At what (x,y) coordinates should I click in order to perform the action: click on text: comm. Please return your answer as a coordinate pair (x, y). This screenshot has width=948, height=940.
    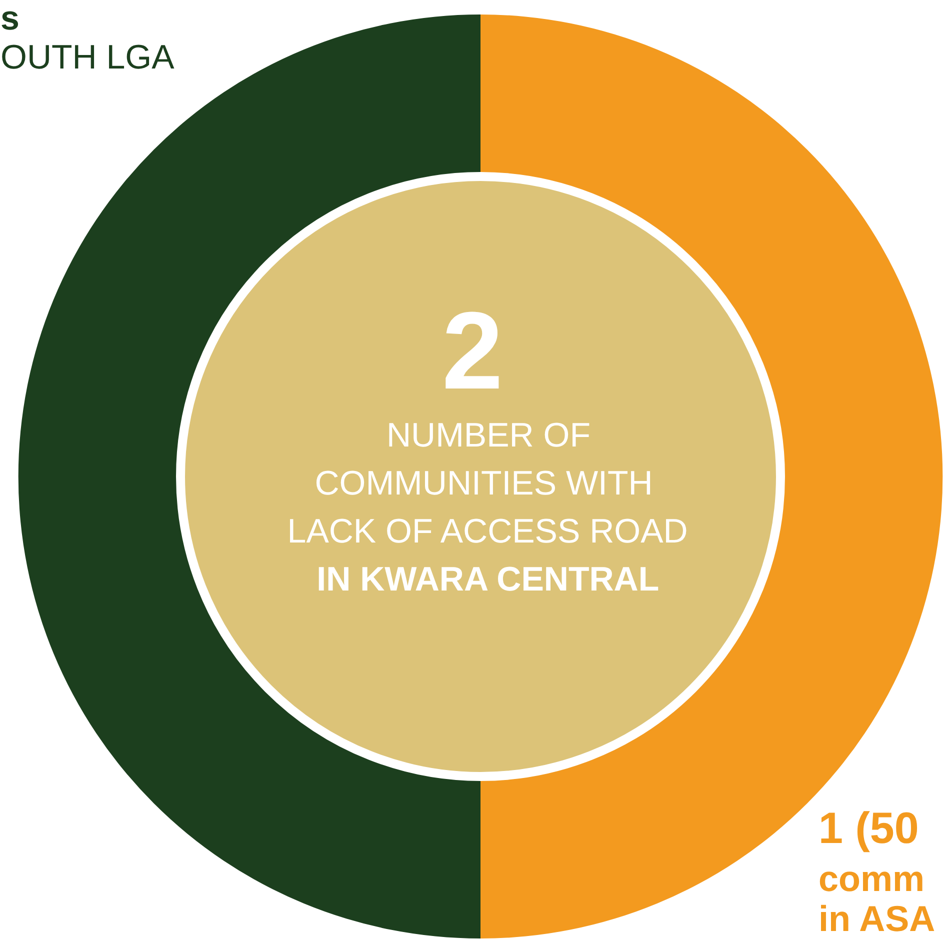
    Looking at the image, I should click on (871, 878).